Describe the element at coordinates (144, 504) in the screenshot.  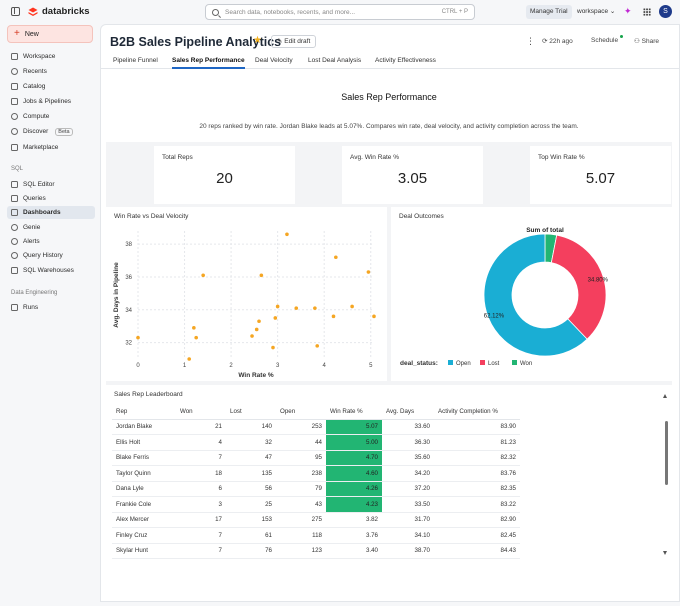
I see `table-cell: Frankie Cole` at that location.